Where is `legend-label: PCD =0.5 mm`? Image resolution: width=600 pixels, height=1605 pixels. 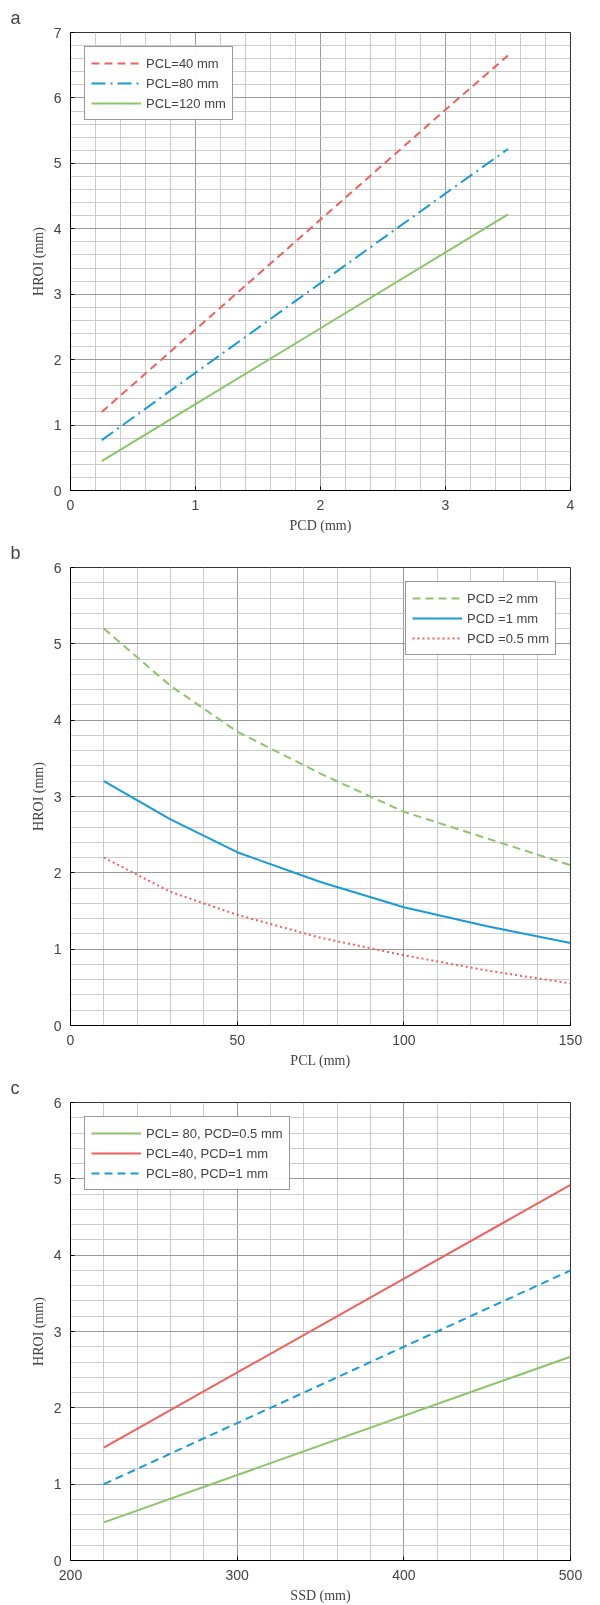
legend-label: PCD =0.5 mm is located at coordinates (508, 638).